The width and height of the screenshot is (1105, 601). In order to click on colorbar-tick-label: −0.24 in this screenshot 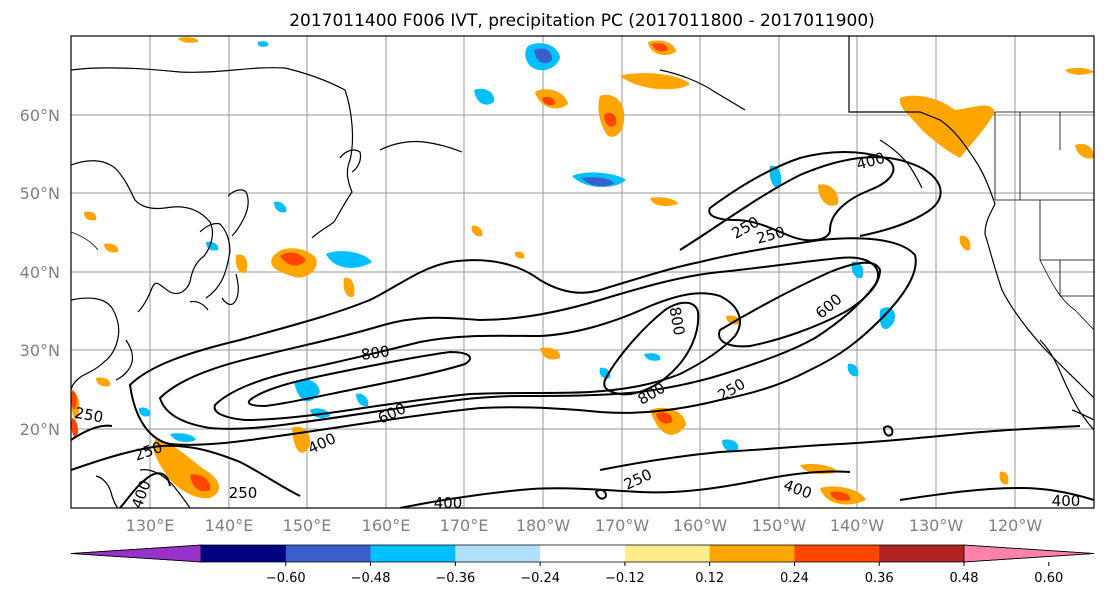, I will do `click(540, 578)`.